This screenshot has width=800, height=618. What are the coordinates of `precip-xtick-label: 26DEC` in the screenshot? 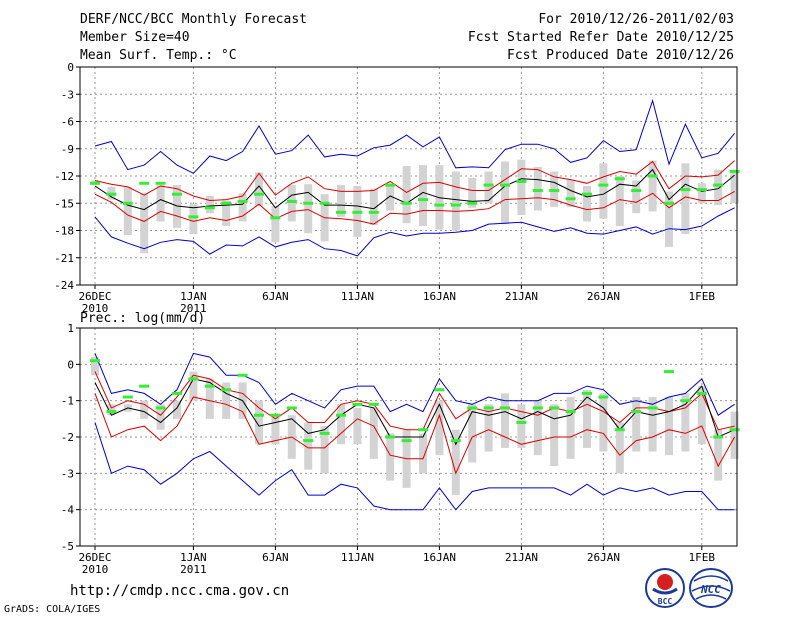 It's located at (94, 557).